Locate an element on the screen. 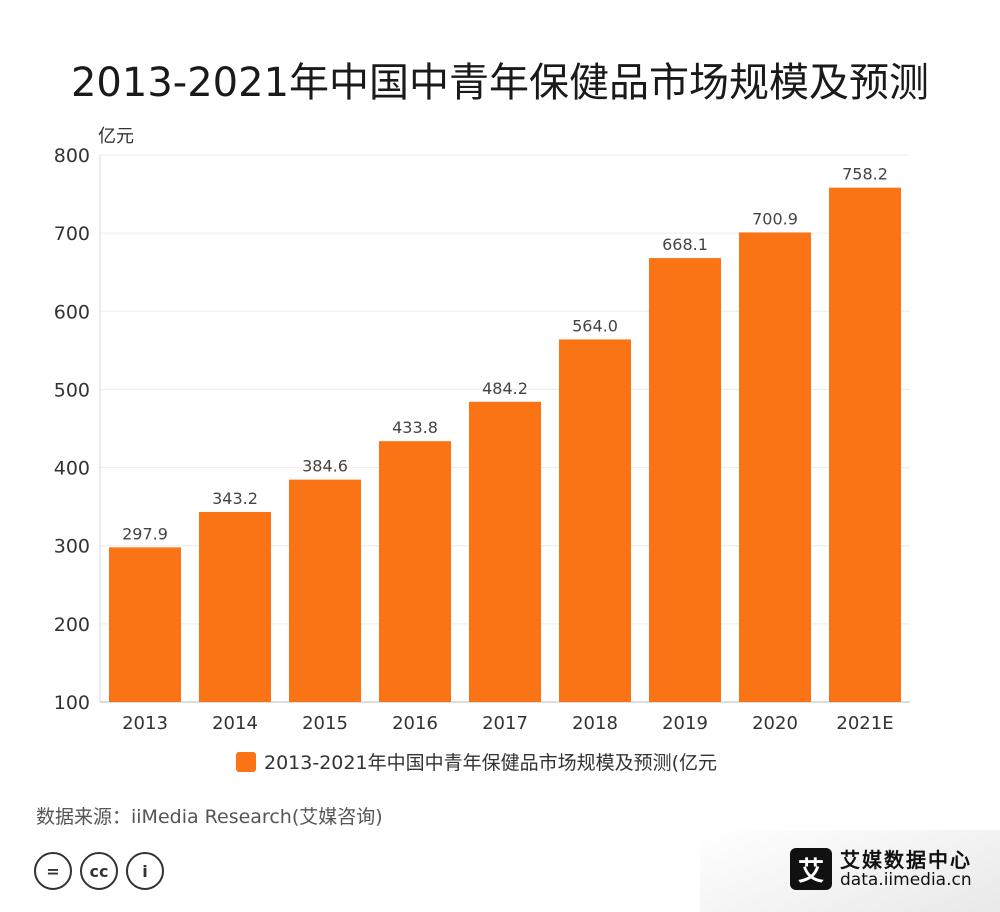  x-tick-label: 2019 is located at coordinates (685, 723).